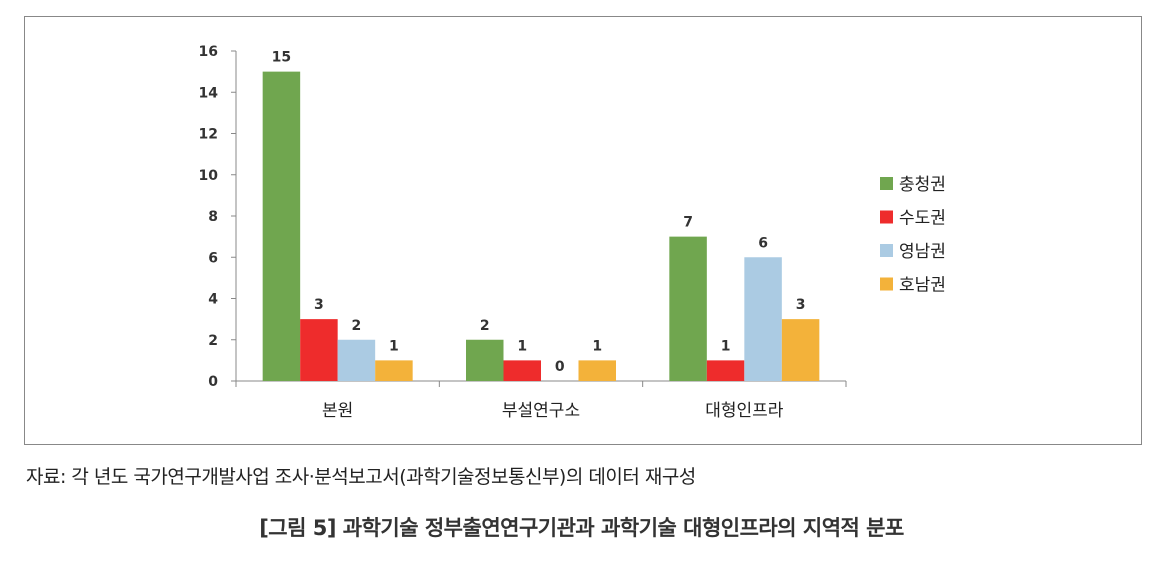  Describe the element at coordinates (922, 219) in the screenshot. I see `legend-label: 수도권` at that location.